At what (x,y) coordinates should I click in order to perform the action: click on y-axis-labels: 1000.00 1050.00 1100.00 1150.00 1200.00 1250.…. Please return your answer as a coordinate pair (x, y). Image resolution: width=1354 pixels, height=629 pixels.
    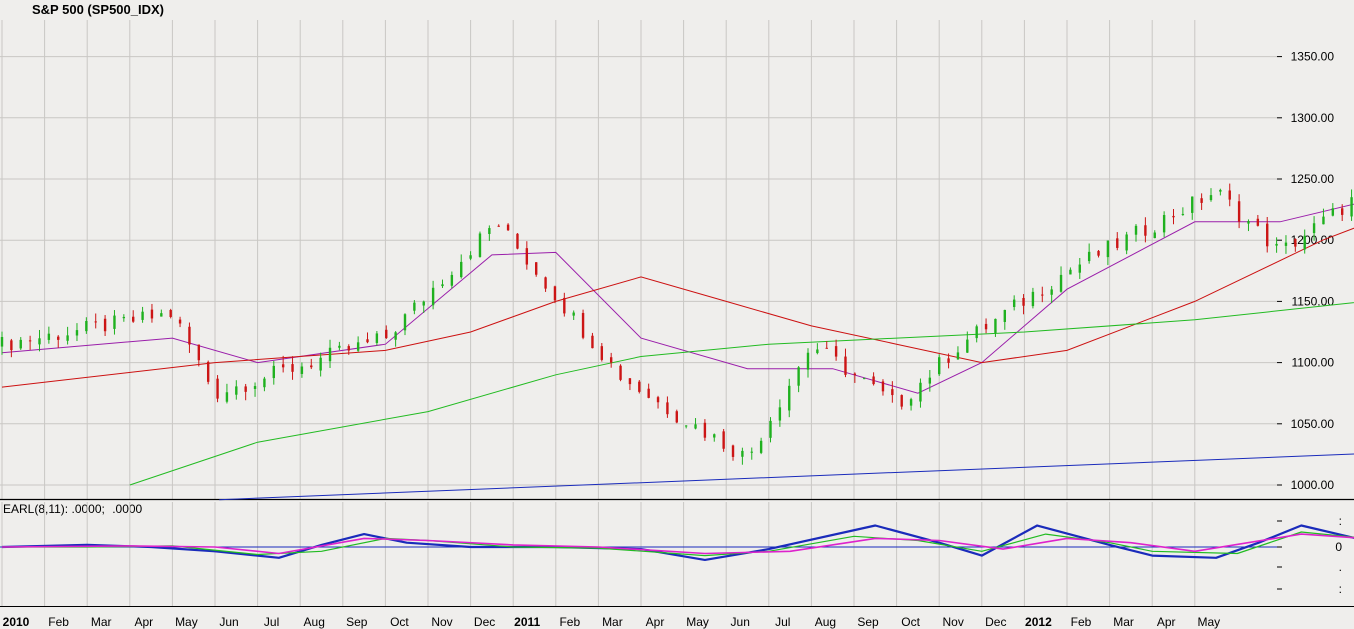
    Looking at the image, I should click on (1305, 271).